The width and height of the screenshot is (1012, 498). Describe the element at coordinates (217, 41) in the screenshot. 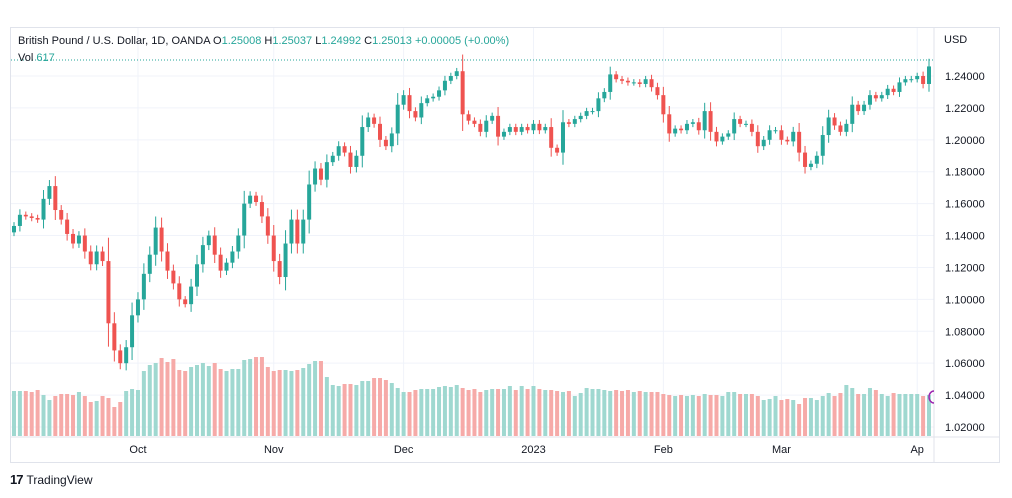

I see `open-label: O` at that location.